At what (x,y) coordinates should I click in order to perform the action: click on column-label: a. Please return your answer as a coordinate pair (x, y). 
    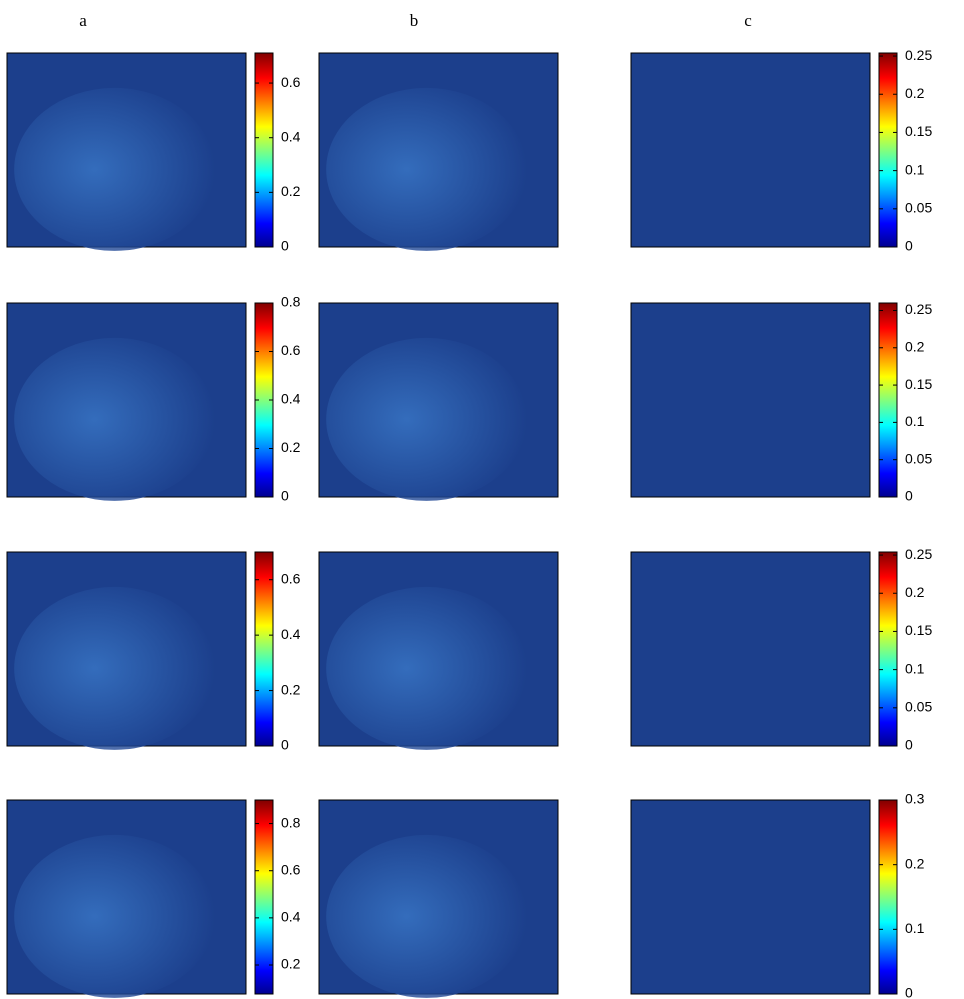
    Looking at the image, I should click on (83, 20).